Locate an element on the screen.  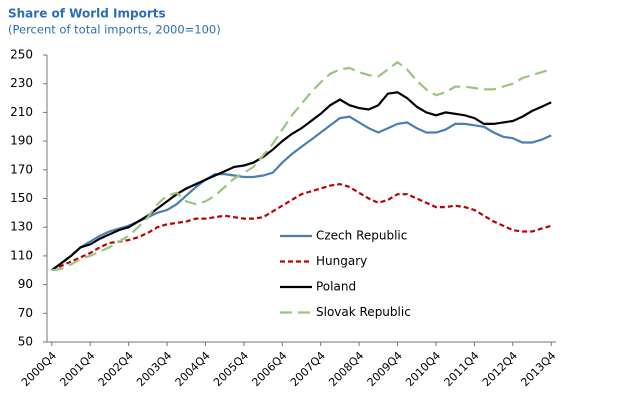
y-tick-label: 50 is located at coordinates (25, 342).